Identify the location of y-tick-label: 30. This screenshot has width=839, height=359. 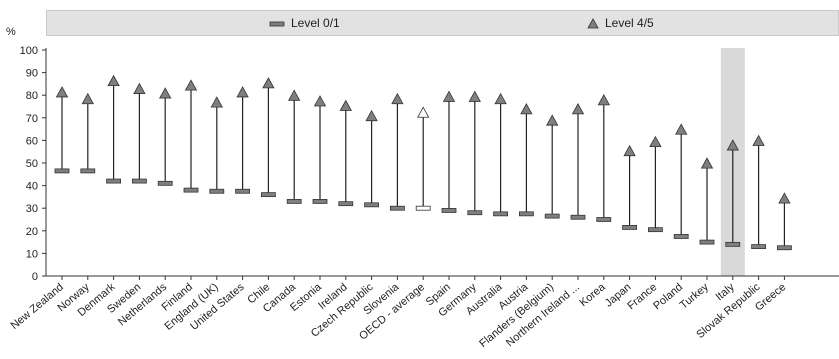
(32, 209).